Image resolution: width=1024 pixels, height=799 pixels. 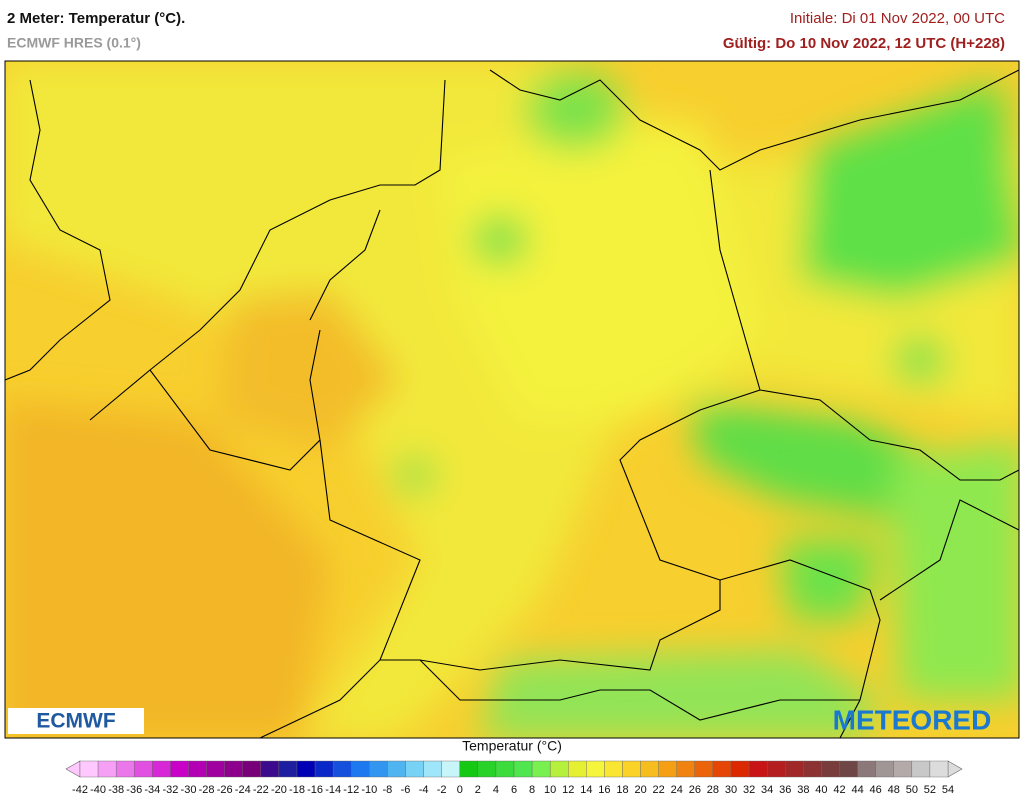 I want to click on title: 2 Meter: Temperatur (°C)., so click(x=96, y=18).